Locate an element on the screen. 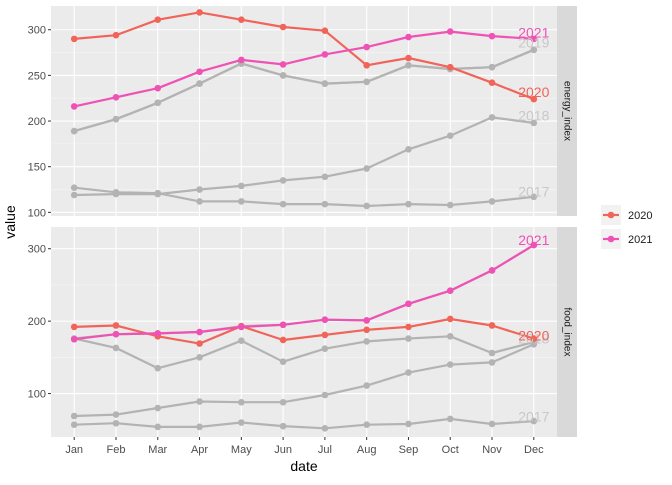 This screenshot has height=485, width=672. x-tick-label: Feb is located at coordinates (115, 450).